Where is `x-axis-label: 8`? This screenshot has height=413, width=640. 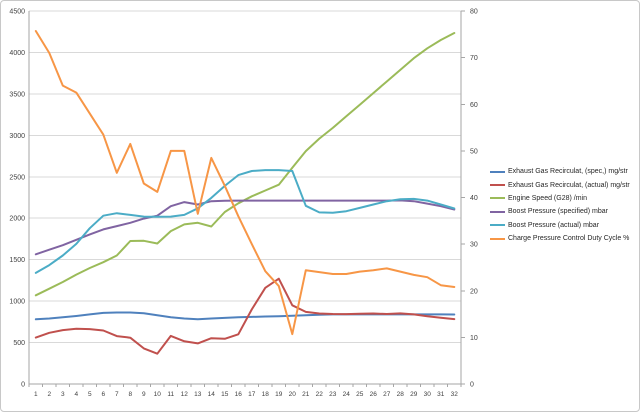
x-axis-label: 8 is located at coordinates (130, 394).